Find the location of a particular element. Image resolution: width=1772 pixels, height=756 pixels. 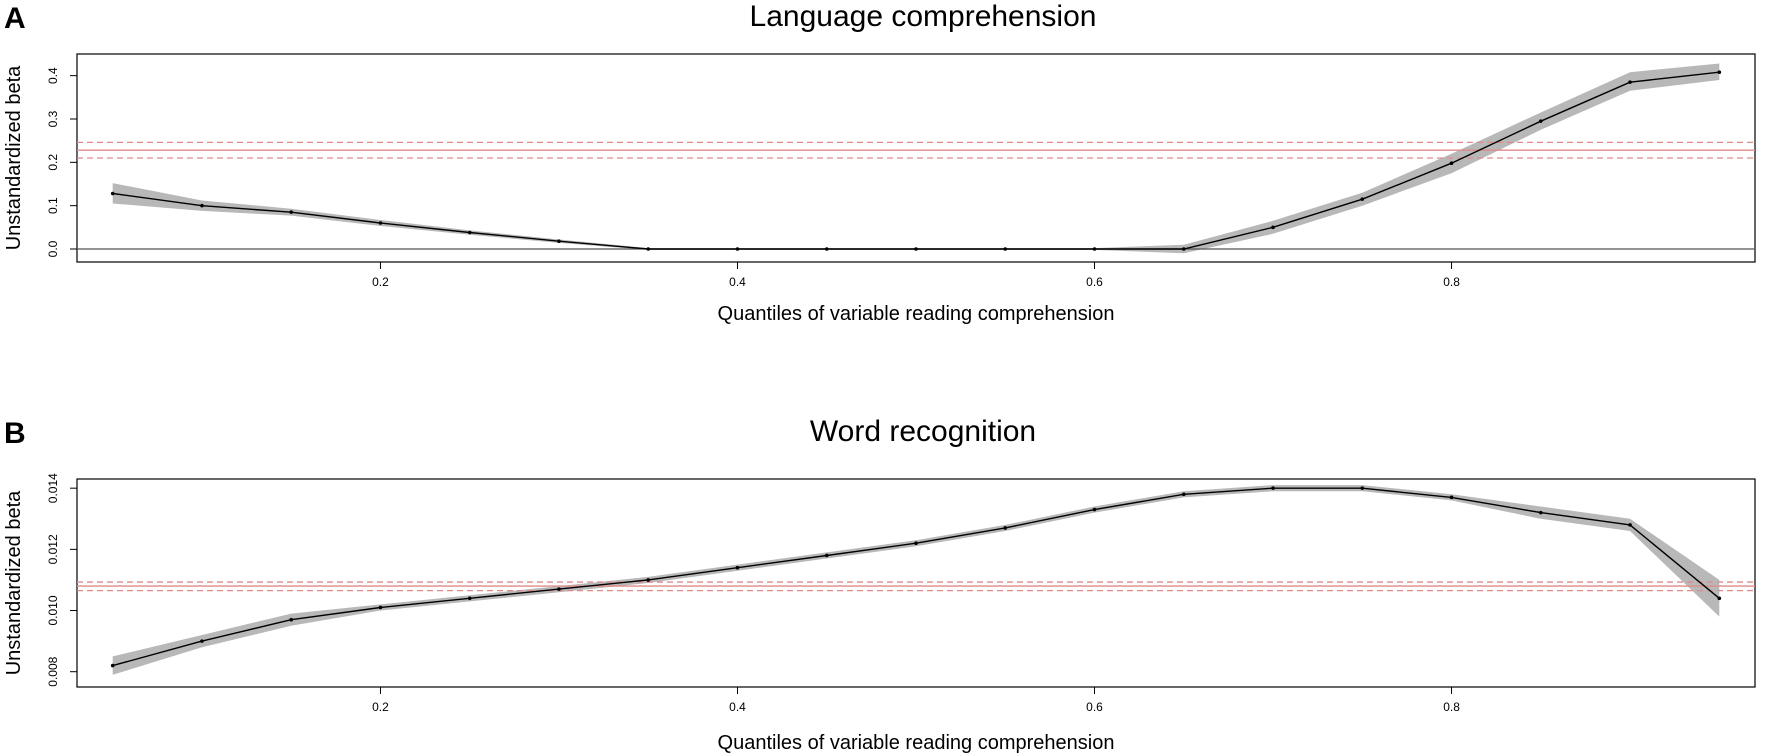

y-tick-label: 0.4 is located at coordinates (53, 75).